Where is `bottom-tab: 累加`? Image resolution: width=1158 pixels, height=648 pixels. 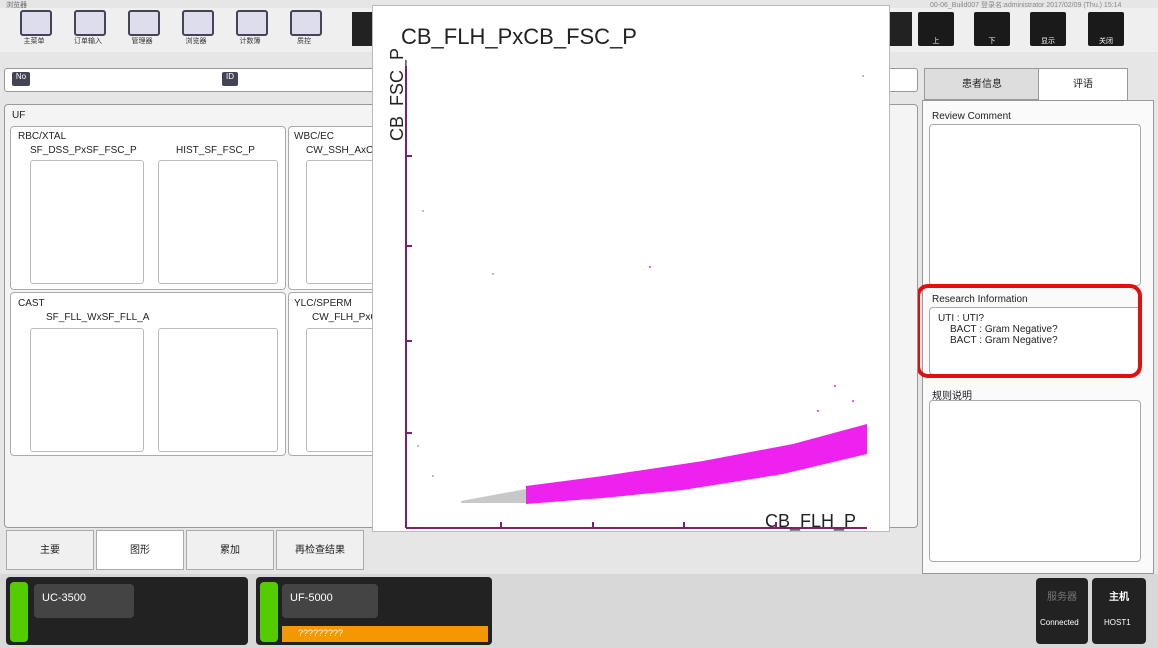
bottom-tab: 累加 is located at coordinates (230, 550).